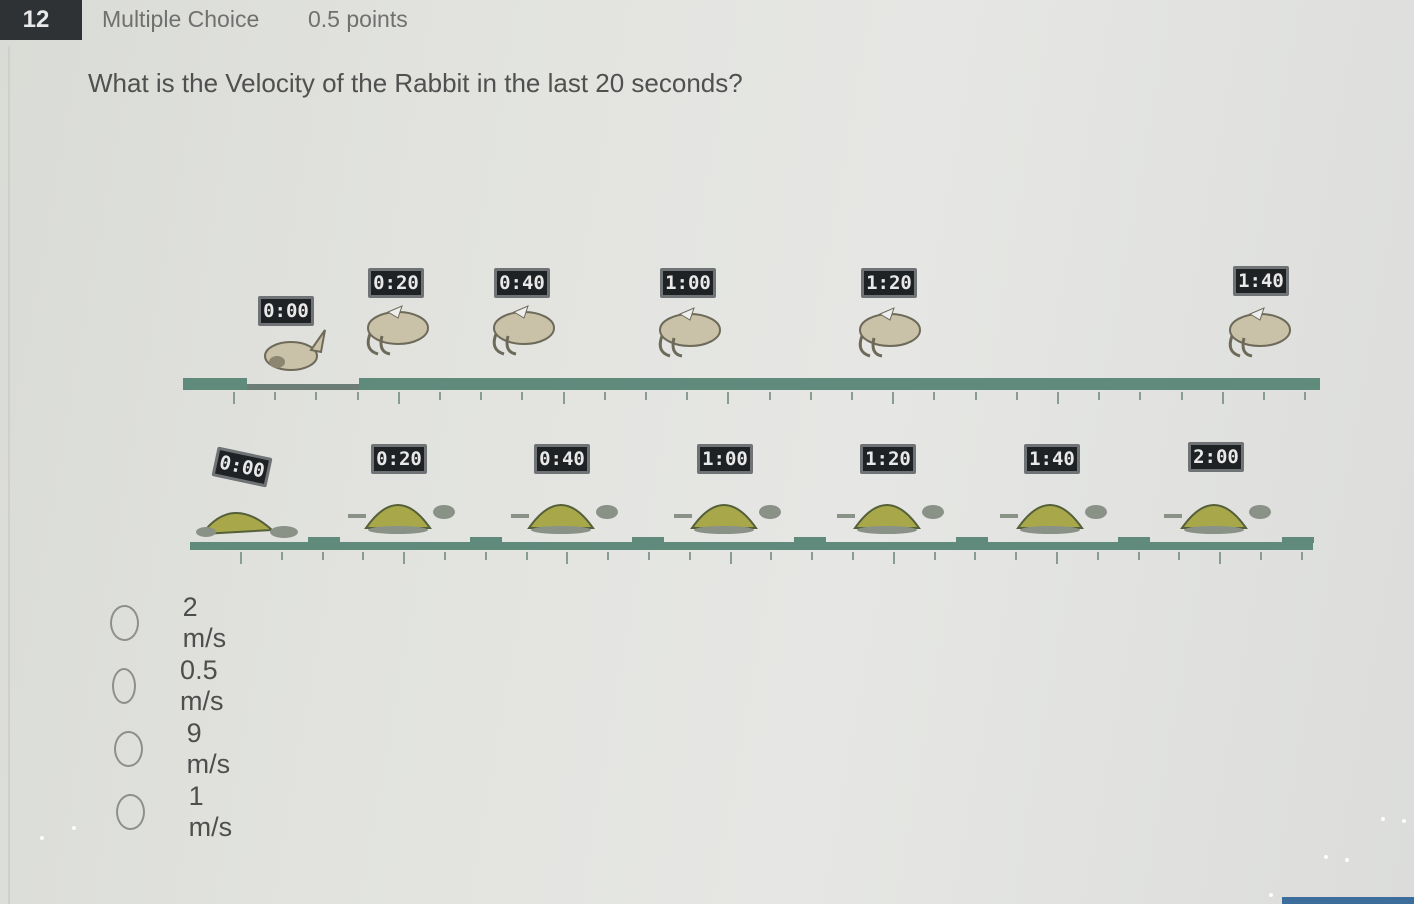  I want to click on time-label: 0:00, so click(286, 311).